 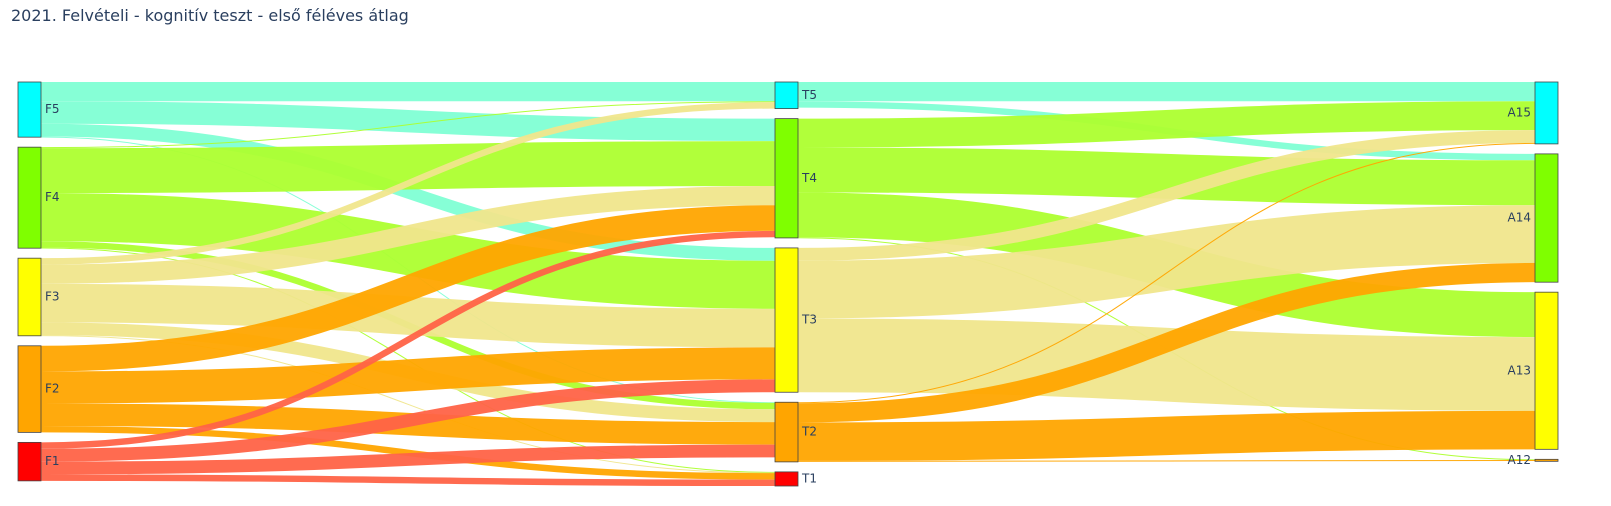 I want to click on node-label-F5: F5, so click(x=52, y=109).